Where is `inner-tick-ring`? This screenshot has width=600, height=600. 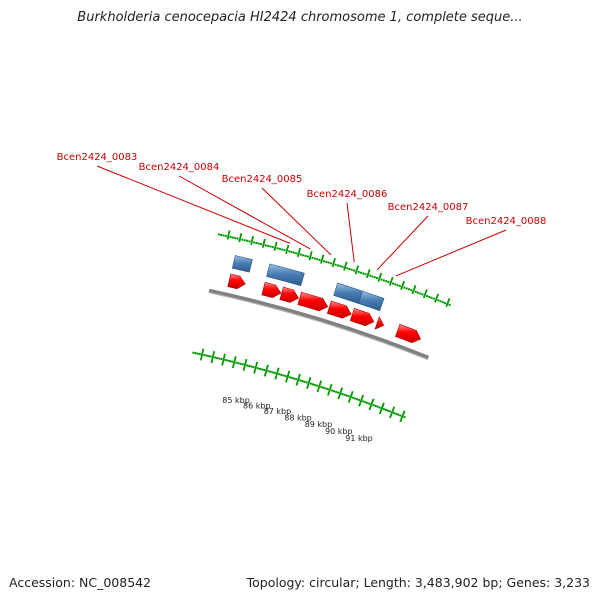
inner-tick-ring is located at coordinates (299, 385).